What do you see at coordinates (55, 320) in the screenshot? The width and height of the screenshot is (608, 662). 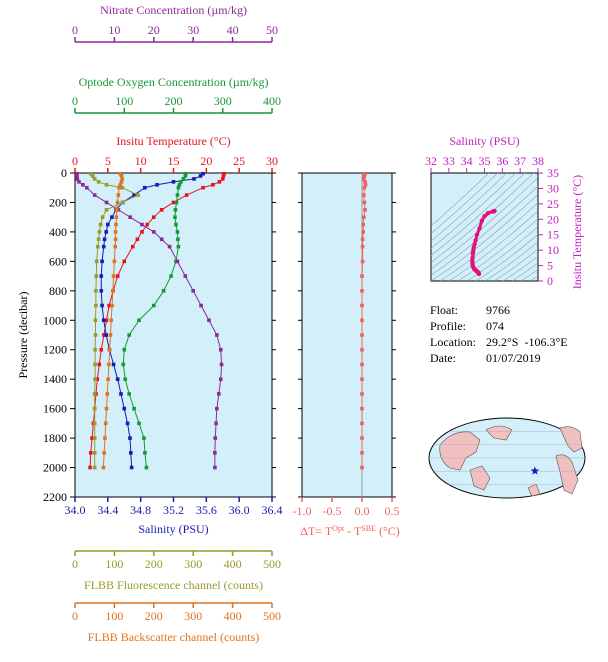 I see `pressure-tick-label: 1000` at bounding box center [55, 320].